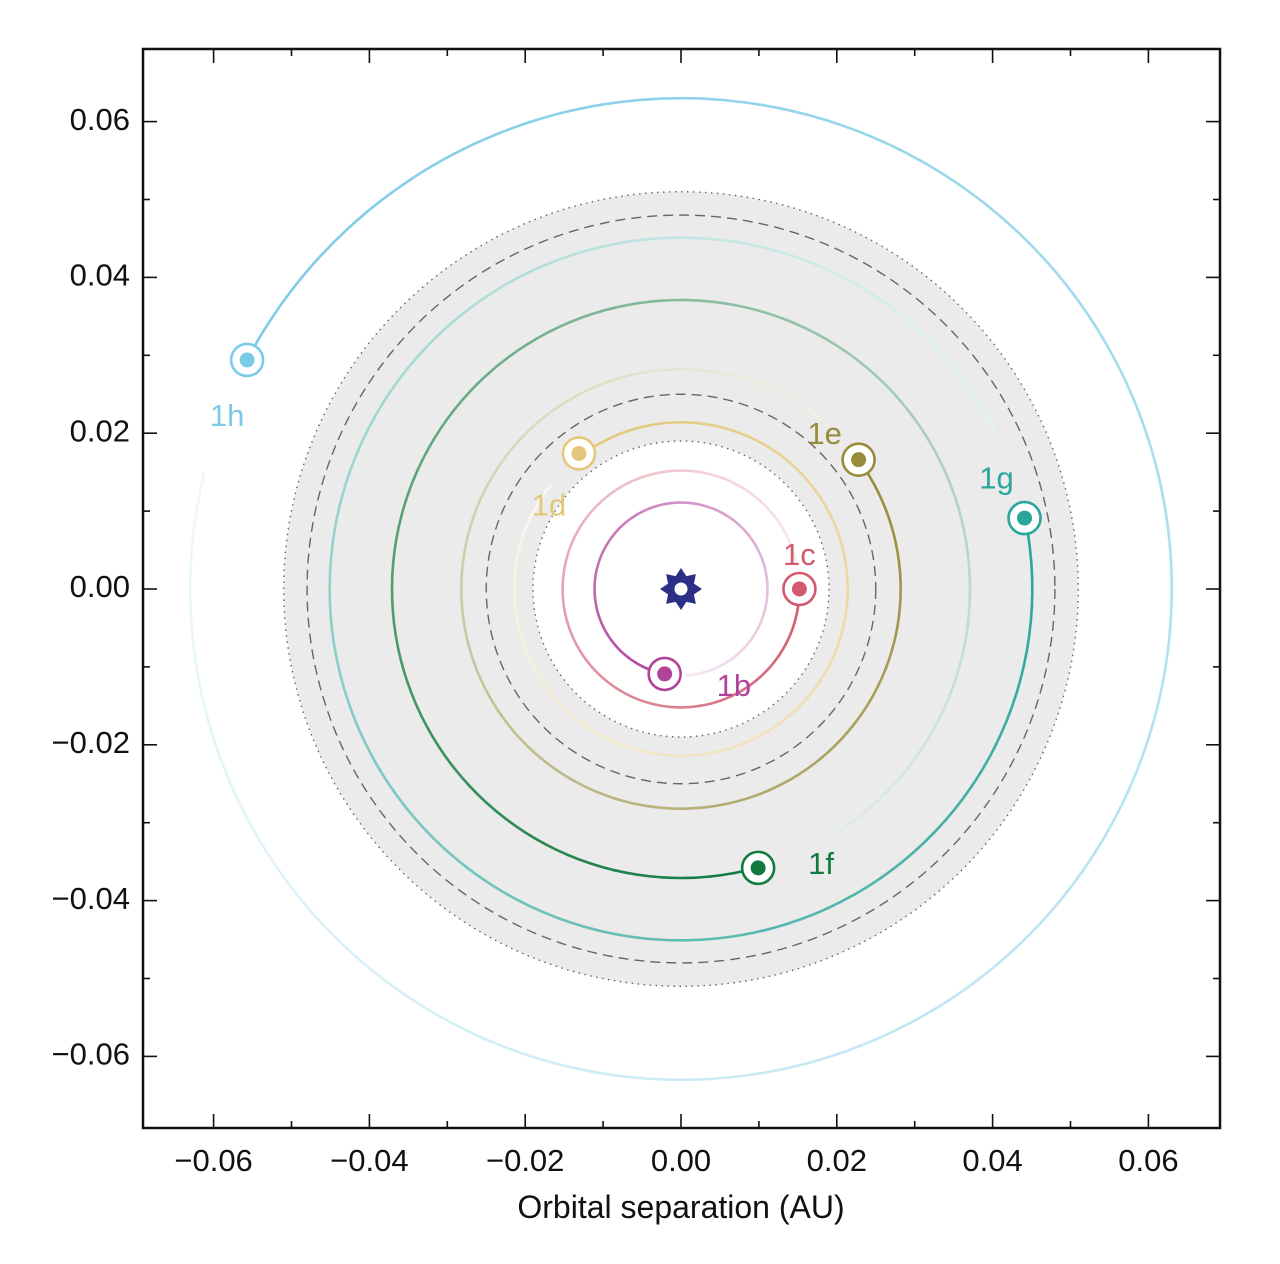 This screenshot has height=1264, width=1280. Describe the element at coordinates (680, 1207) in the screenshot. I see `x-axis-label: Orbital separation (AU)` at that location.